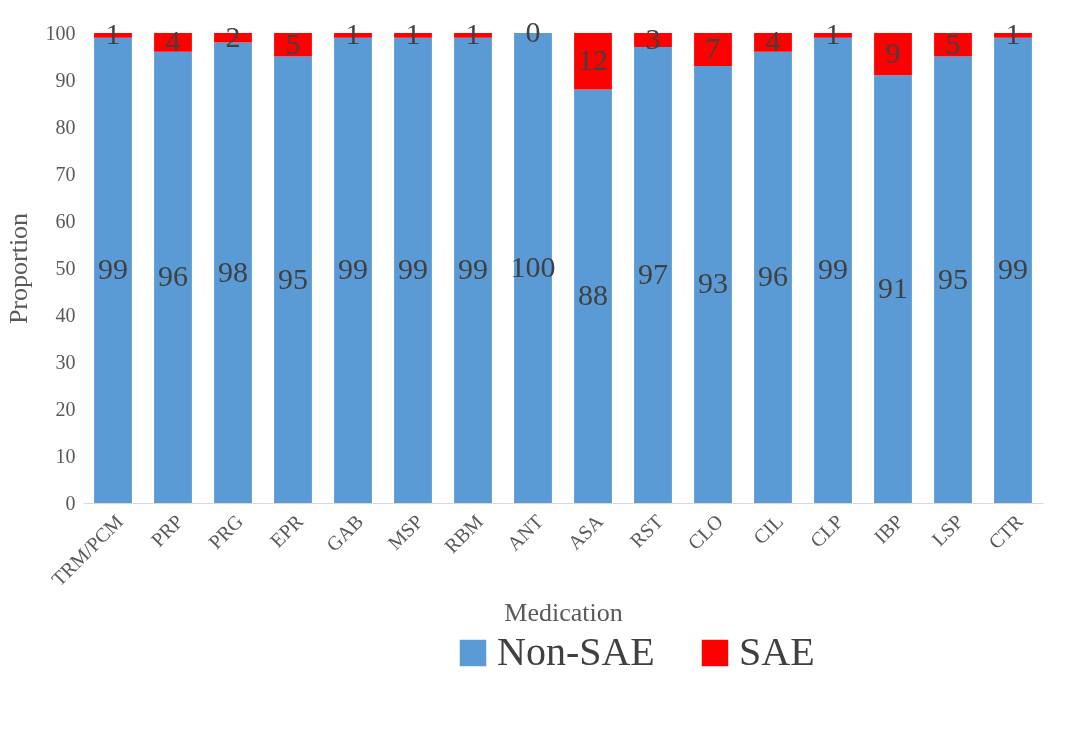 This screenshot has height=731, width=1085. Describe the element at coordinates (576, 651) in the screenshot. I see `legend-label: Non-SAE` at that location.